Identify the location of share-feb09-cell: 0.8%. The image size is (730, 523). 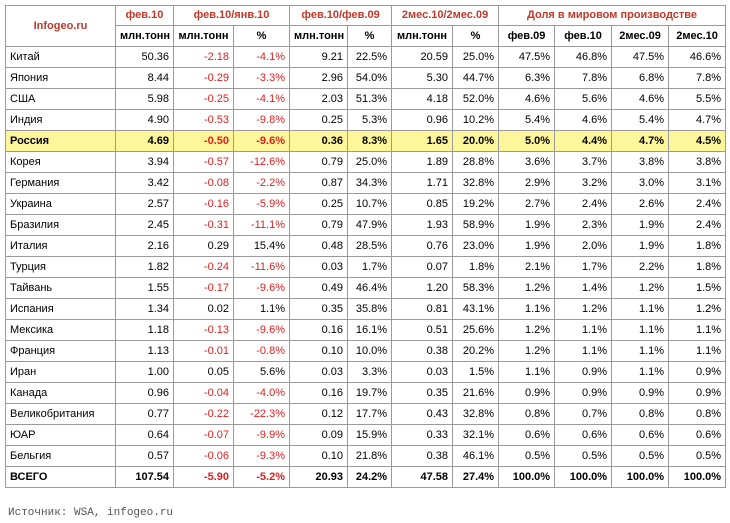
(527, 414).